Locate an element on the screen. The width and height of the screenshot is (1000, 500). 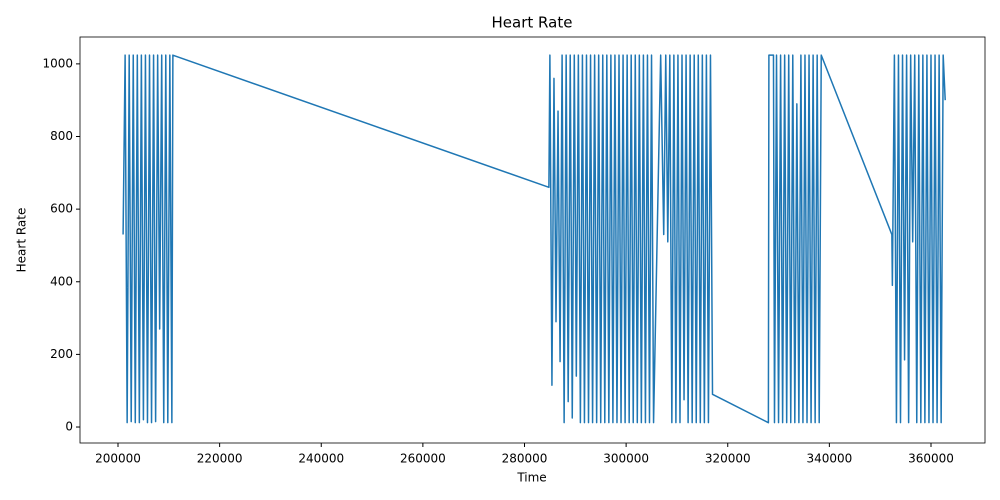
x-tick-label: 300000 is located at coordinates (626, 459).